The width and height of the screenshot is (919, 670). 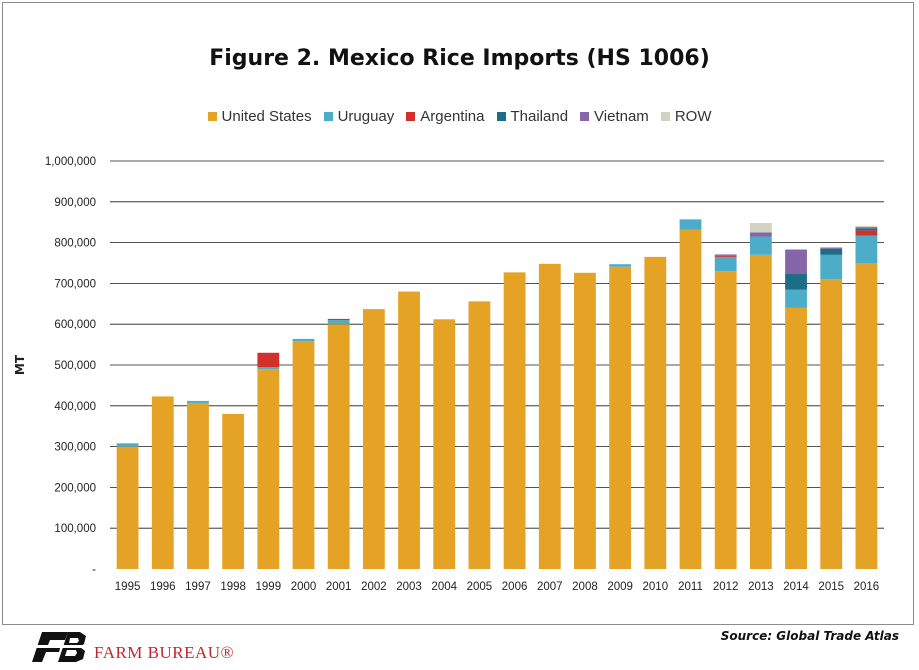 I want to click on x-tick-label: 2016, so click(x=867, y=587).